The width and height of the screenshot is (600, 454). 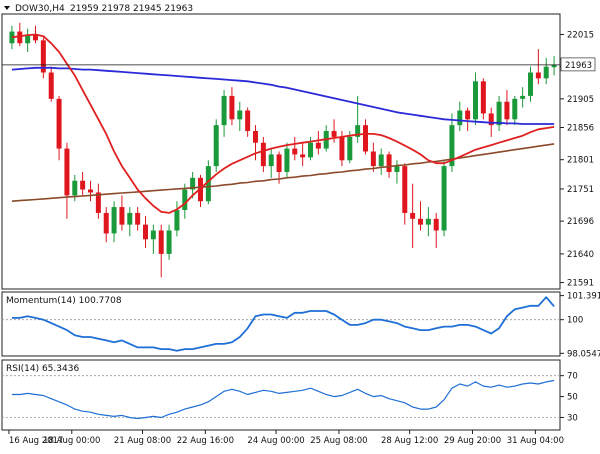 What do you see at coordinates (580, 222) in the screenshot?
I see `price-axis-tick-label: 21696` at bounding box center [580, 222].